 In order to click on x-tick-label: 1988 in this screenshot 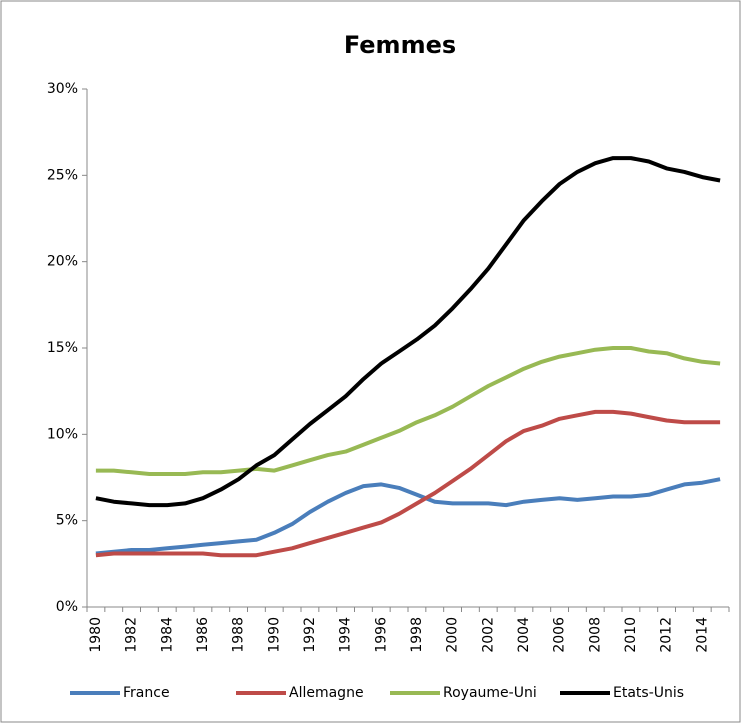, I will do `click(239, 635)`.